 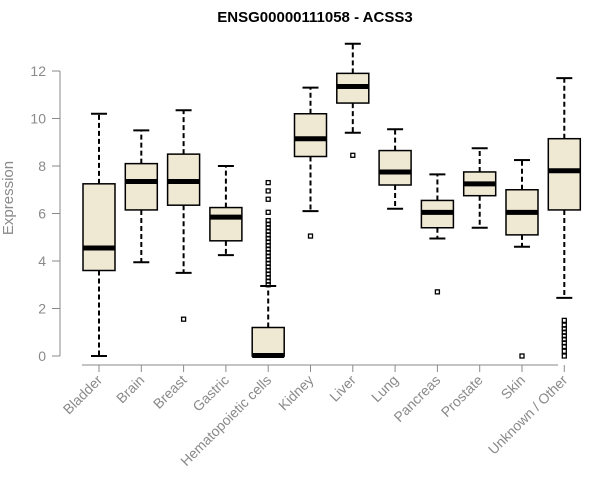 I want to click on y-tick-label: 2, so click(x=42, y=309).